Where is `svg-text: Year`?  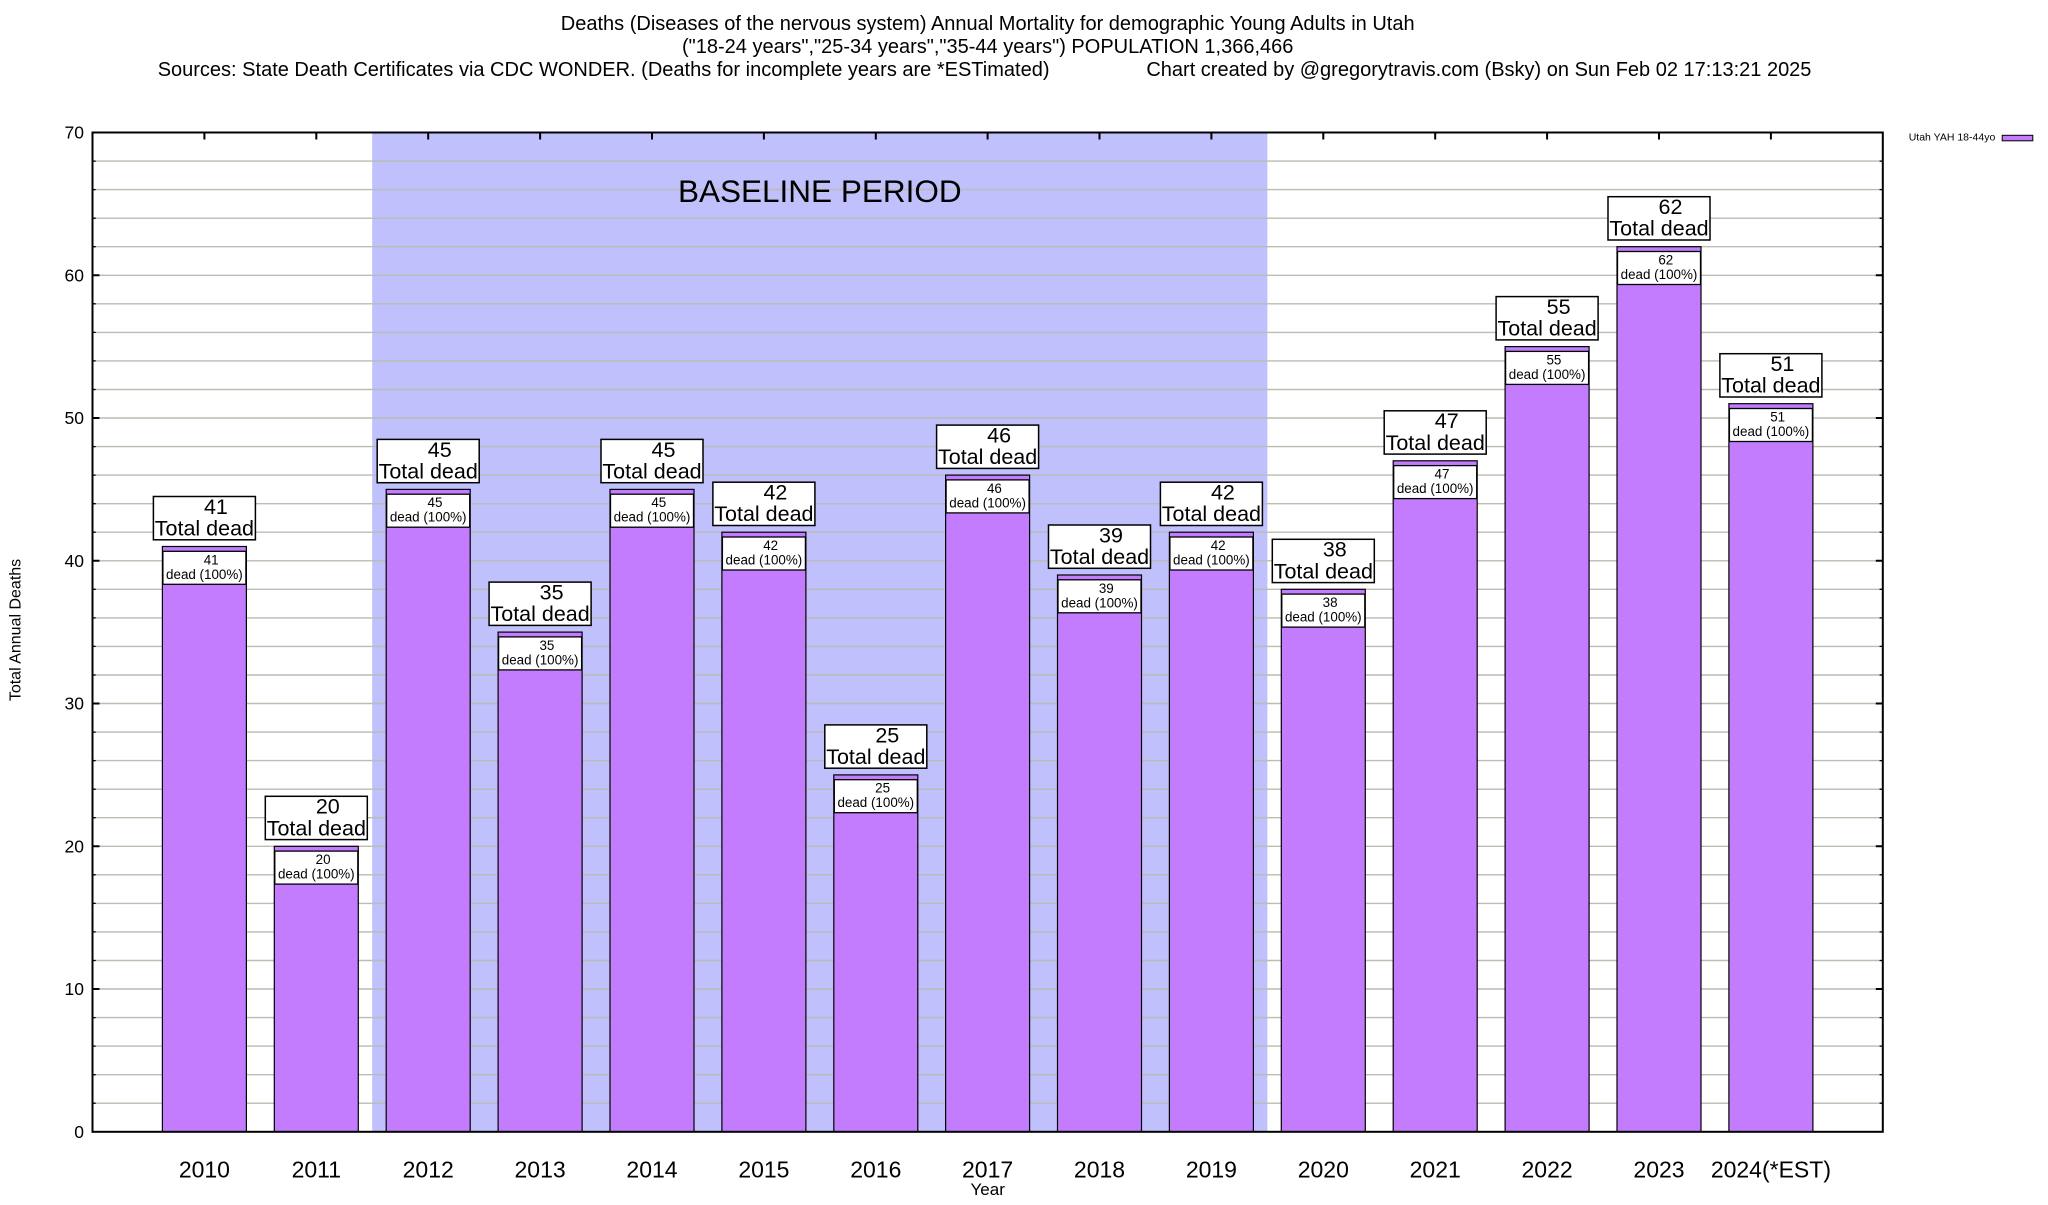
svg-text: Year is located at coordinates (988, 1189).